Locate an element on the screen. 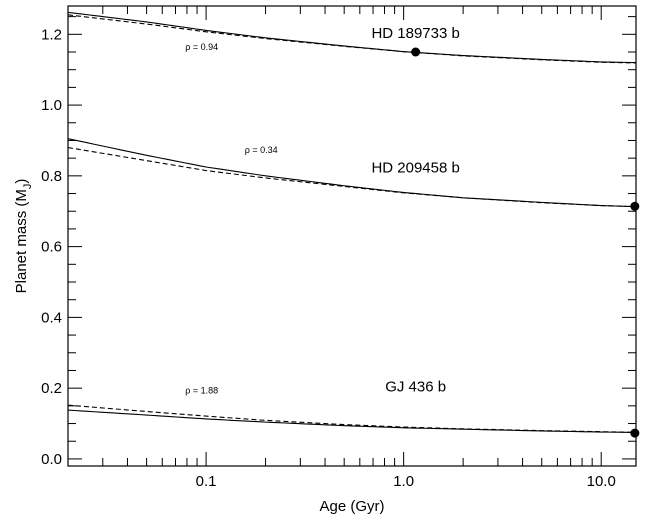  data-point-hd-189733-b is located at coordinates (416, 52).